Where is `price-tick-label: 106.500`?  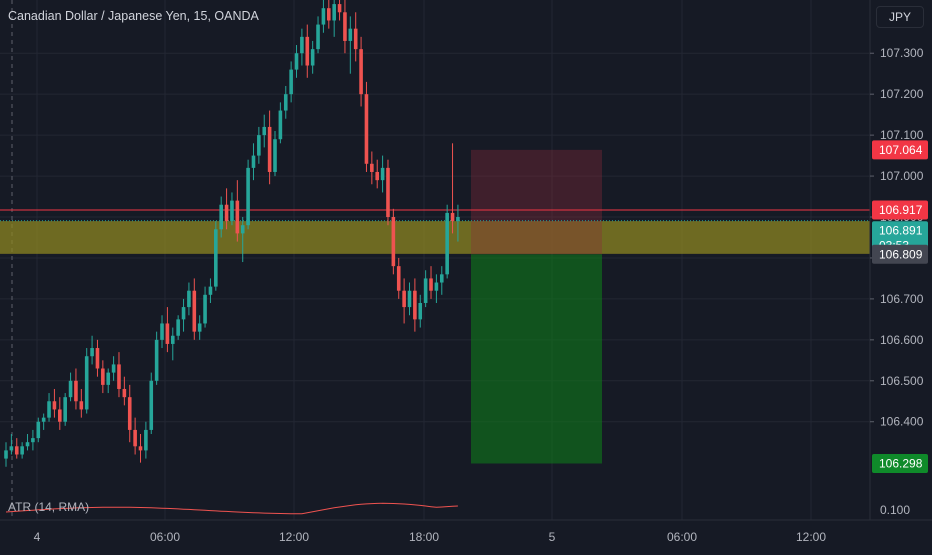
price-tick-label: 106.500 is located at coordinates (902, 381).